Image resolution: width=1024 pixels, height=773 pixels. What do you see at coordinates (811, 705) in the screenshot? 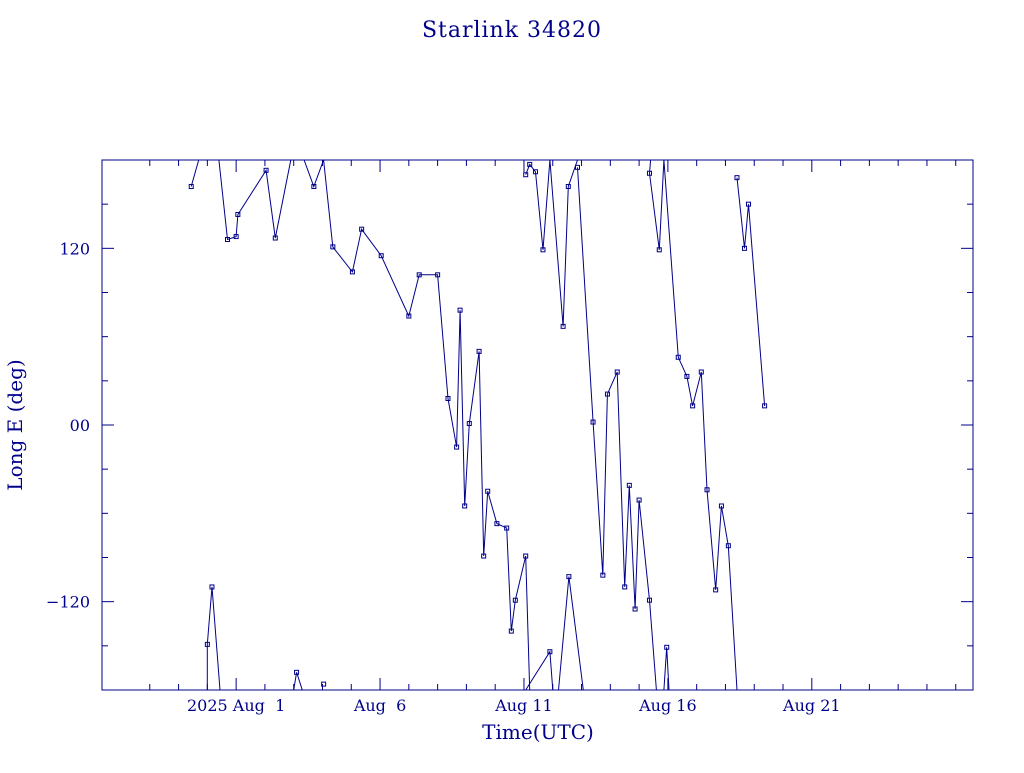
I see `x-tick-label: Aug 21` at bounding box center [811, 705].